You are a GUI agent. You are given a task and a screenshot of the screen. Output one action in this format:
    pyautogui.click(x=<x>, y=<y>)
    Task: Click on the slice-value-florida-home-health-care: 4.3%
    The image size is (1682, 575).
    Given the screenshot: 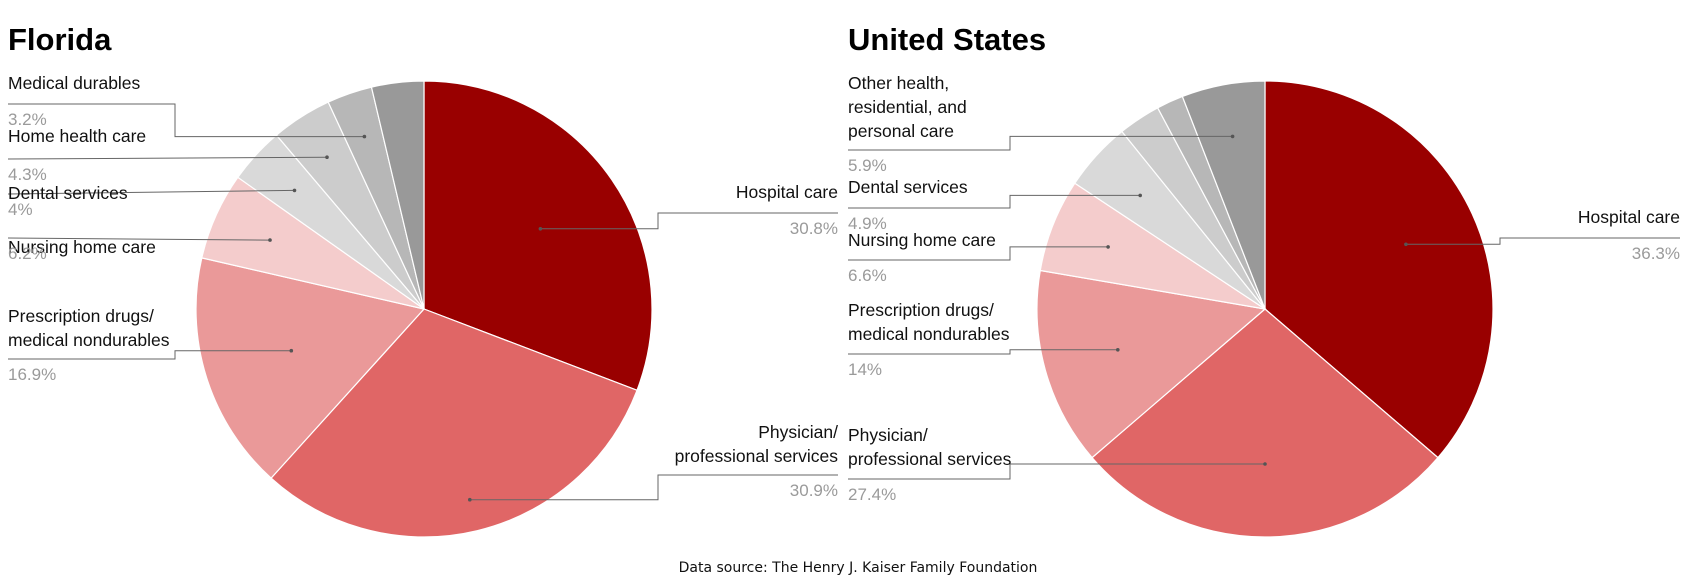 What is the action you would take?
    pyautogui.click(x=27, y=174)
    